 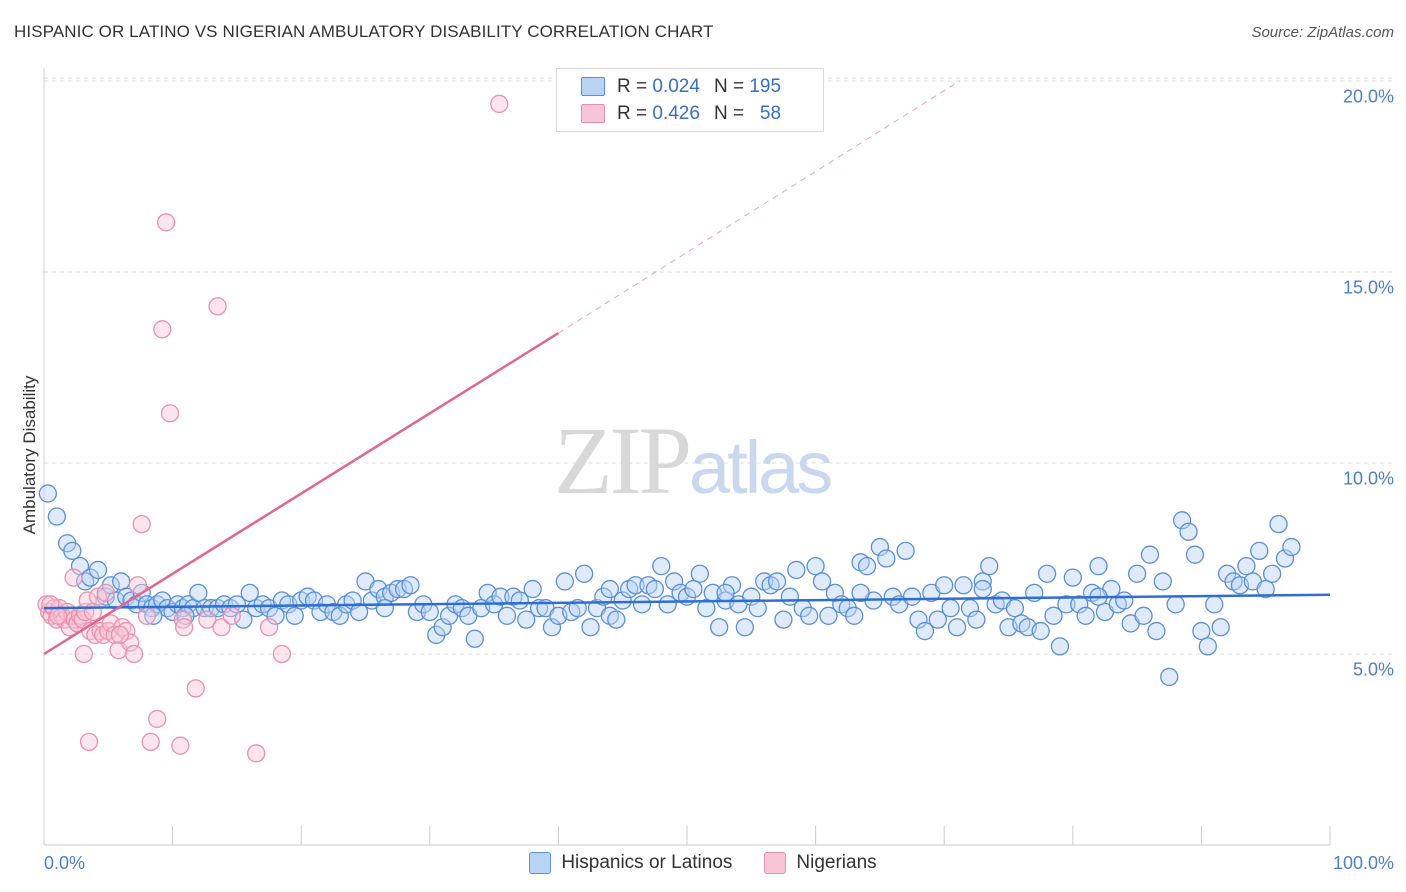 I want to click on legend-row-nigerian: R = 0.426 N = 58, so click(x=669, y=113).